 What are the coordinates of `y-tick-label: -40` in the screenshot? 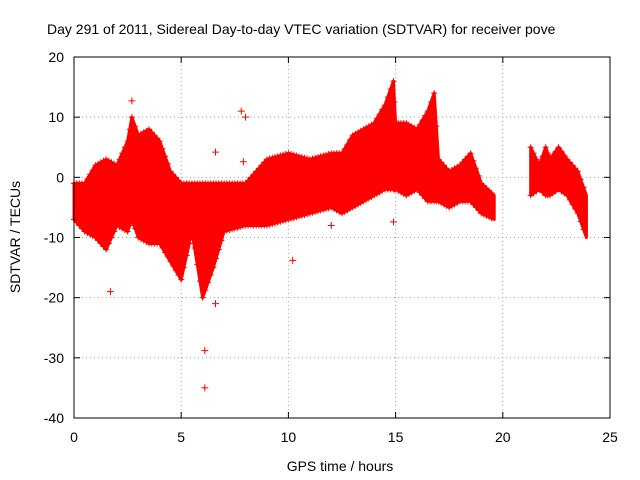 It's located at (54, 418).